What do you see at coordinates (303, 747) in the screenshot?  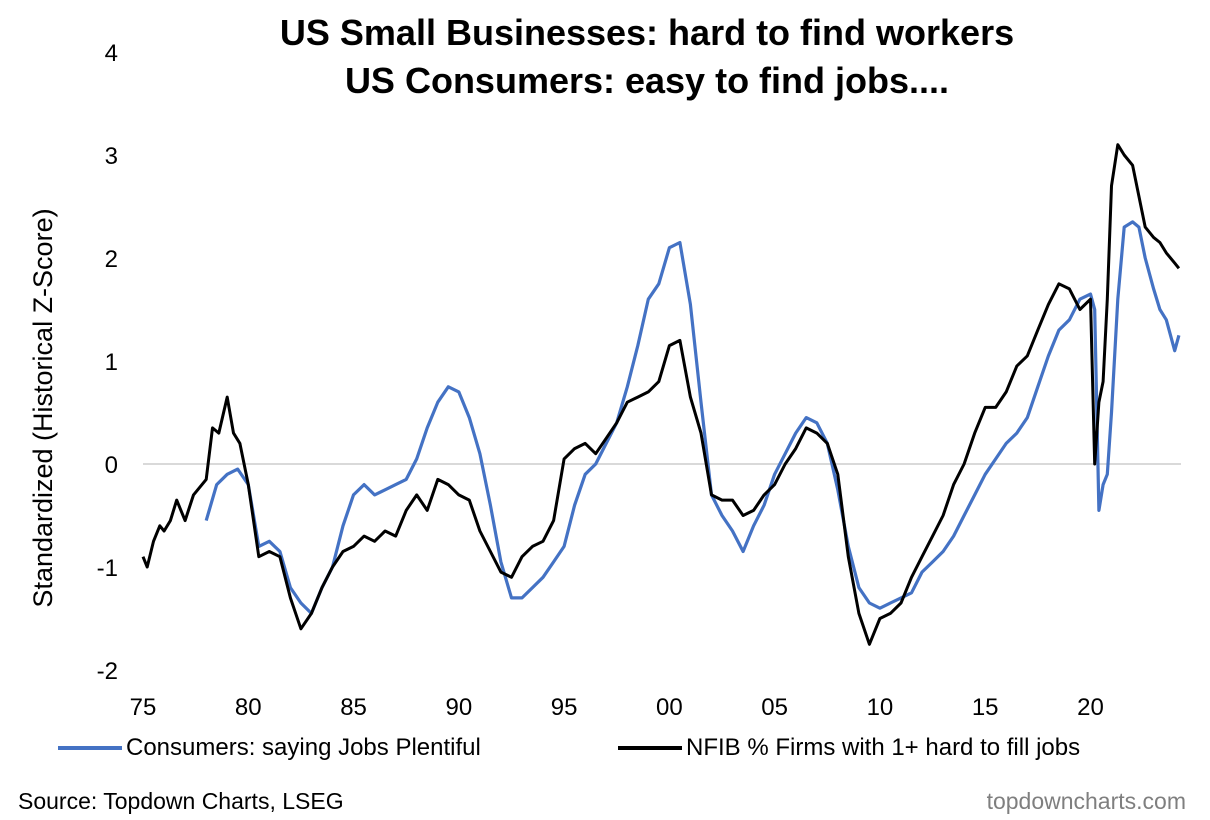 I see `legend-label: Consumers: saying Jobs Plentiful` at bounding box center [303, 747].